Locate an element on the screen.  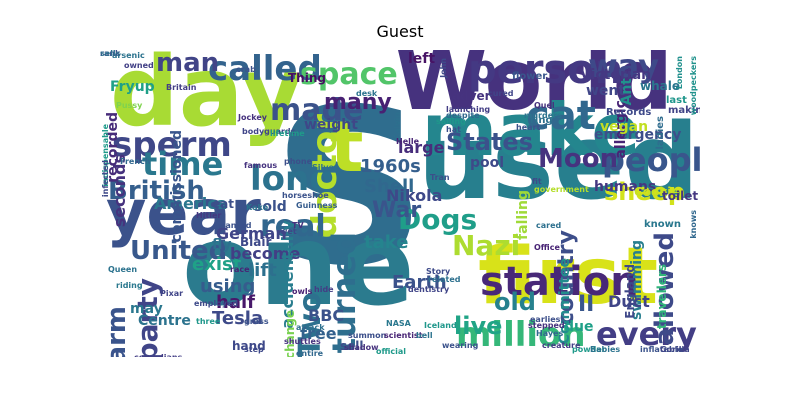
cloud-word: crab is located at coordinates (246, 69).